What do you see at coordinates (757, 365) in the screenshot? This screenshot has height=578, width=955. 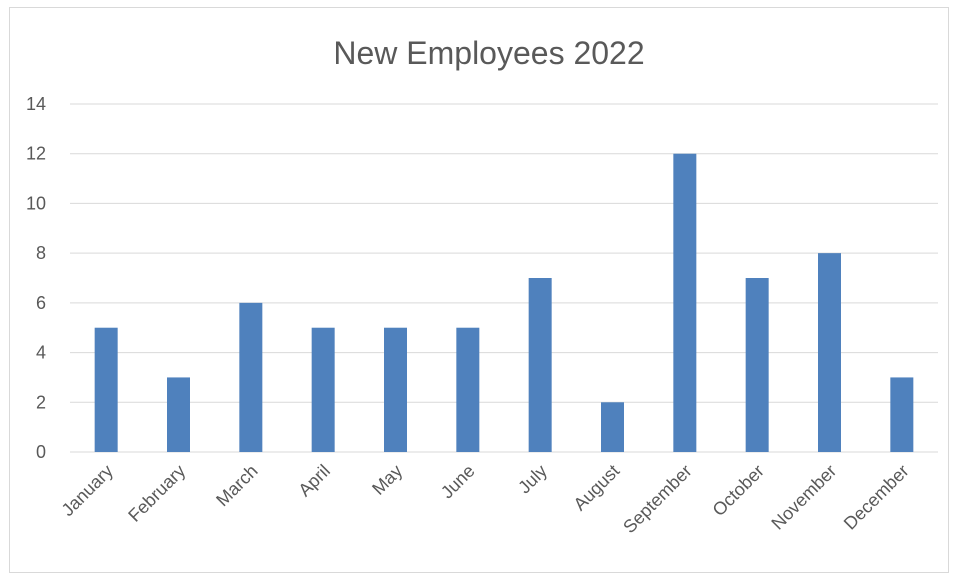 I see `bar-october` at bounding box center [757, 365].